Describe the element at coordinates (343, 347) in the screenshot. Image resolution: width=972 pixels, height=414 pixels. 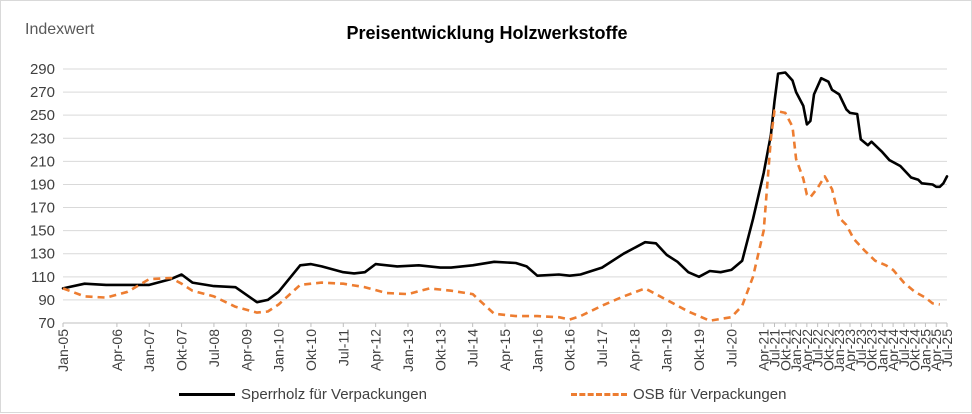
I see `x-tick-label-8: Jul-11` at that location.